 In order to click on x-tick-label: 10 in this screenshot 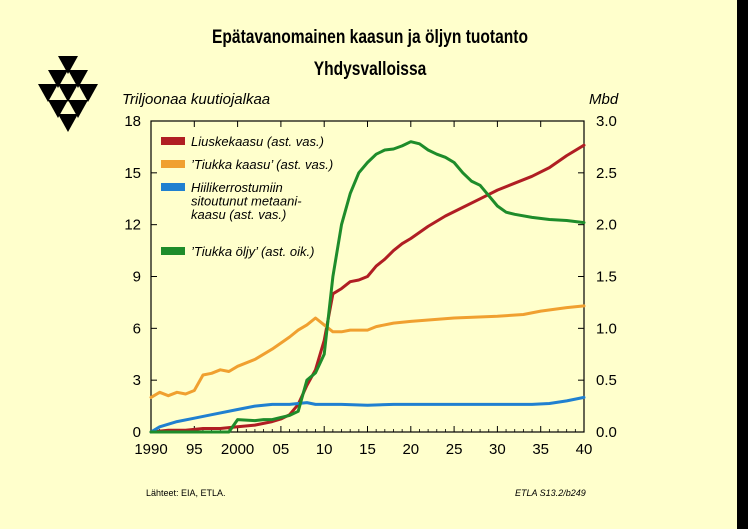, I will do `click(324, 449)`.